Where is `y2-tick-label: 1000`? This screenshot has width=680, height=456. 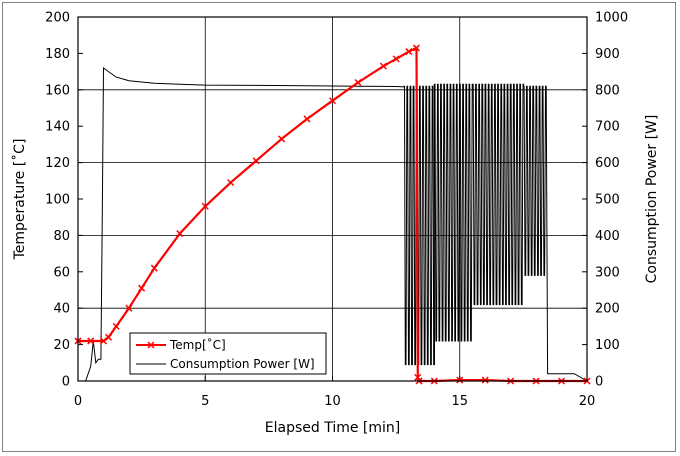
y2-tick-label: 1000 is located at coordinates (611, 18).